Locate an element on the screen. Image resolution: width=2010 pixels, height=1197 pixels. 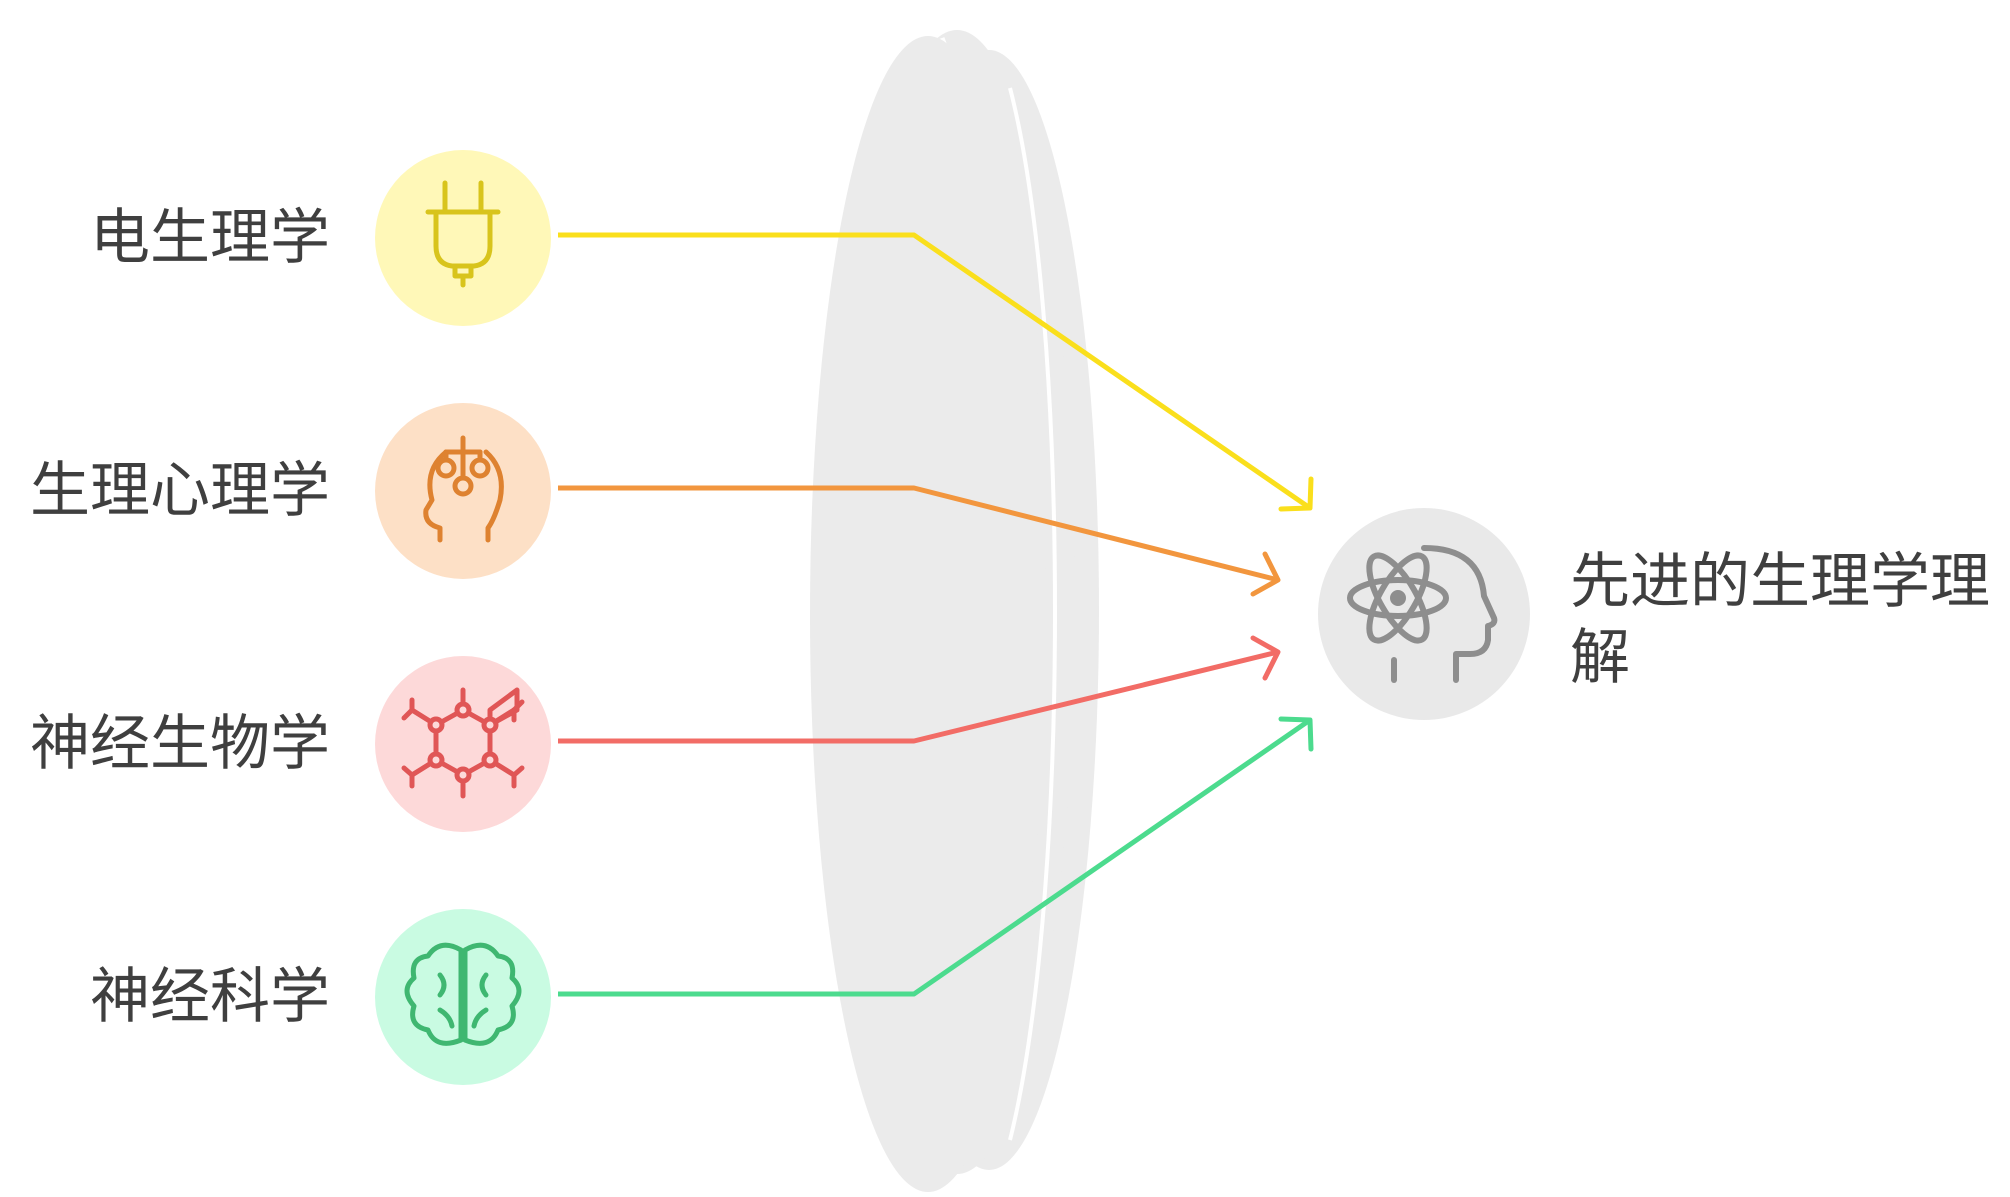
head-circuit-icon is located at coordinates (463, 489).